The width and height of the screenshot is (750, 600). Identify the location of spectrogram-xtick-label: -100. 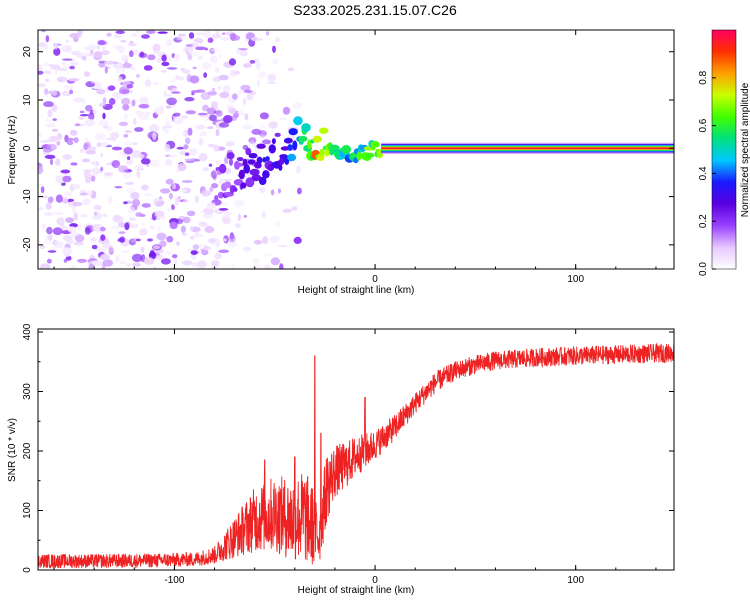
(174, 279).